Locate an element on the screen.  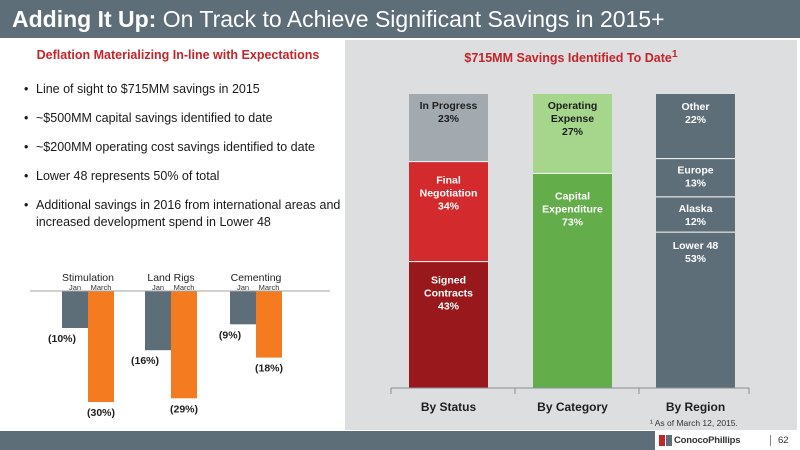
savings-heading: $715MM Savings Identified To Date1 is located at coordinates (571, 57).